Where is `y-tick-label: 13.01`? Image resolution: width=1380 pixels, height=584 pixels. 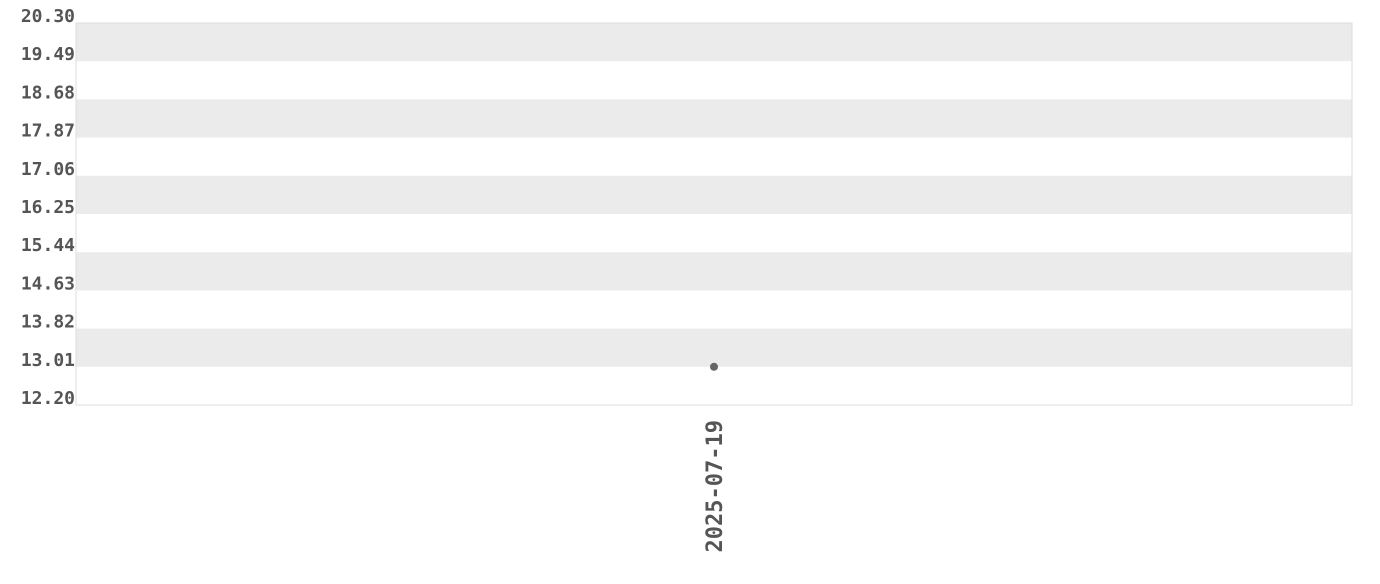
y-tick-label: 13.01 is located at coordinates (48, 360).